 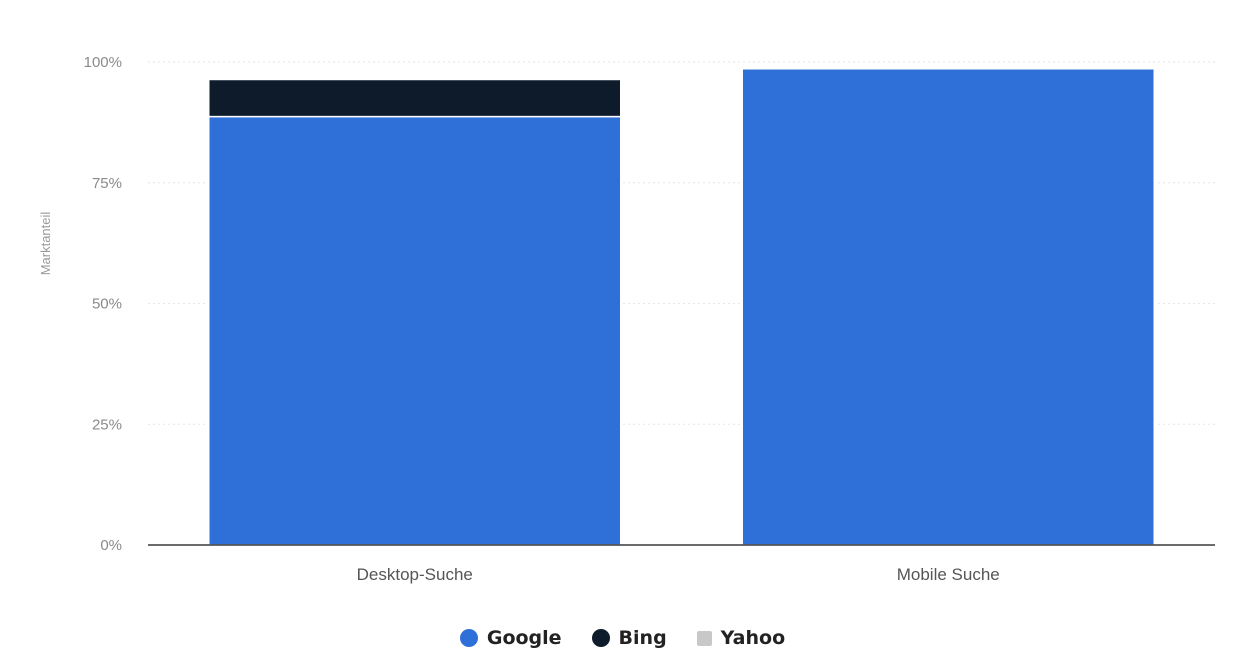 I want to click on y-tick-label: 0%, so click(x=111, y=545).